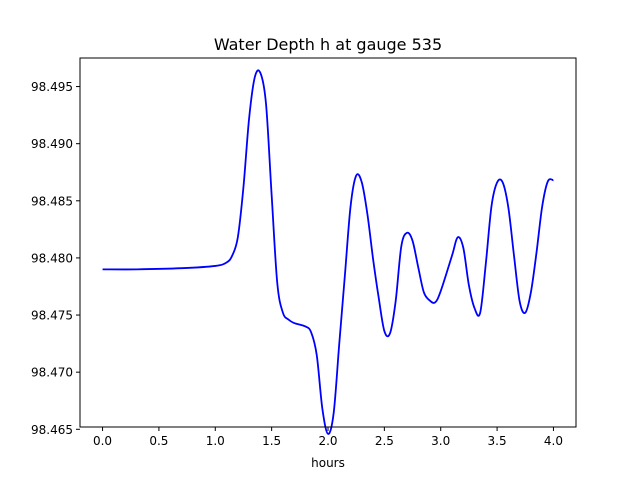 Image resolution: width=640 pixels, height=484 pixels. Describe the element at coordinates (52, 316) in the screenshot. I see `y-tick-label: 98.475` at that location.